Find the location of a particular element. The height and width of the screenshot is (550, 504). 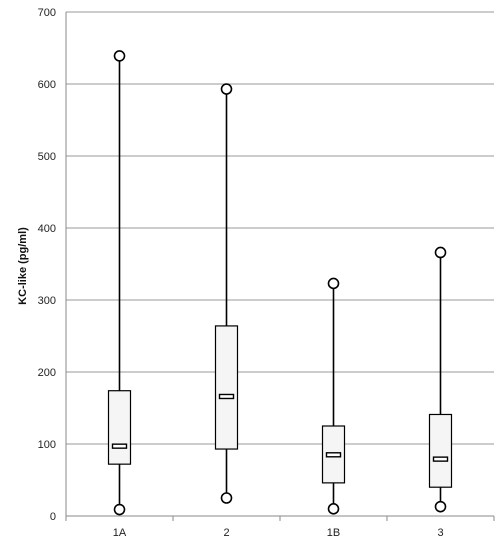

x-tick-label-2: 2 is located at coordinates (226, 533).